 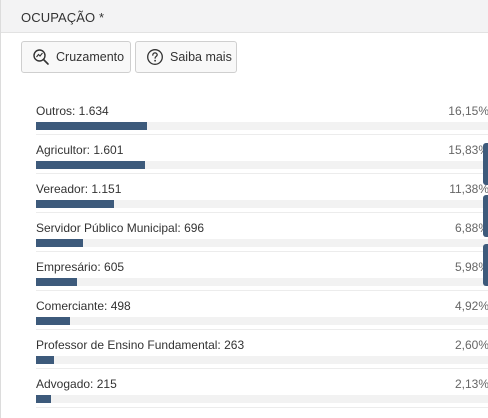 What do you see at coordinates (155, 57) in the screenshot?
I see `question-circle-icon` at bounding box center [155, 57].